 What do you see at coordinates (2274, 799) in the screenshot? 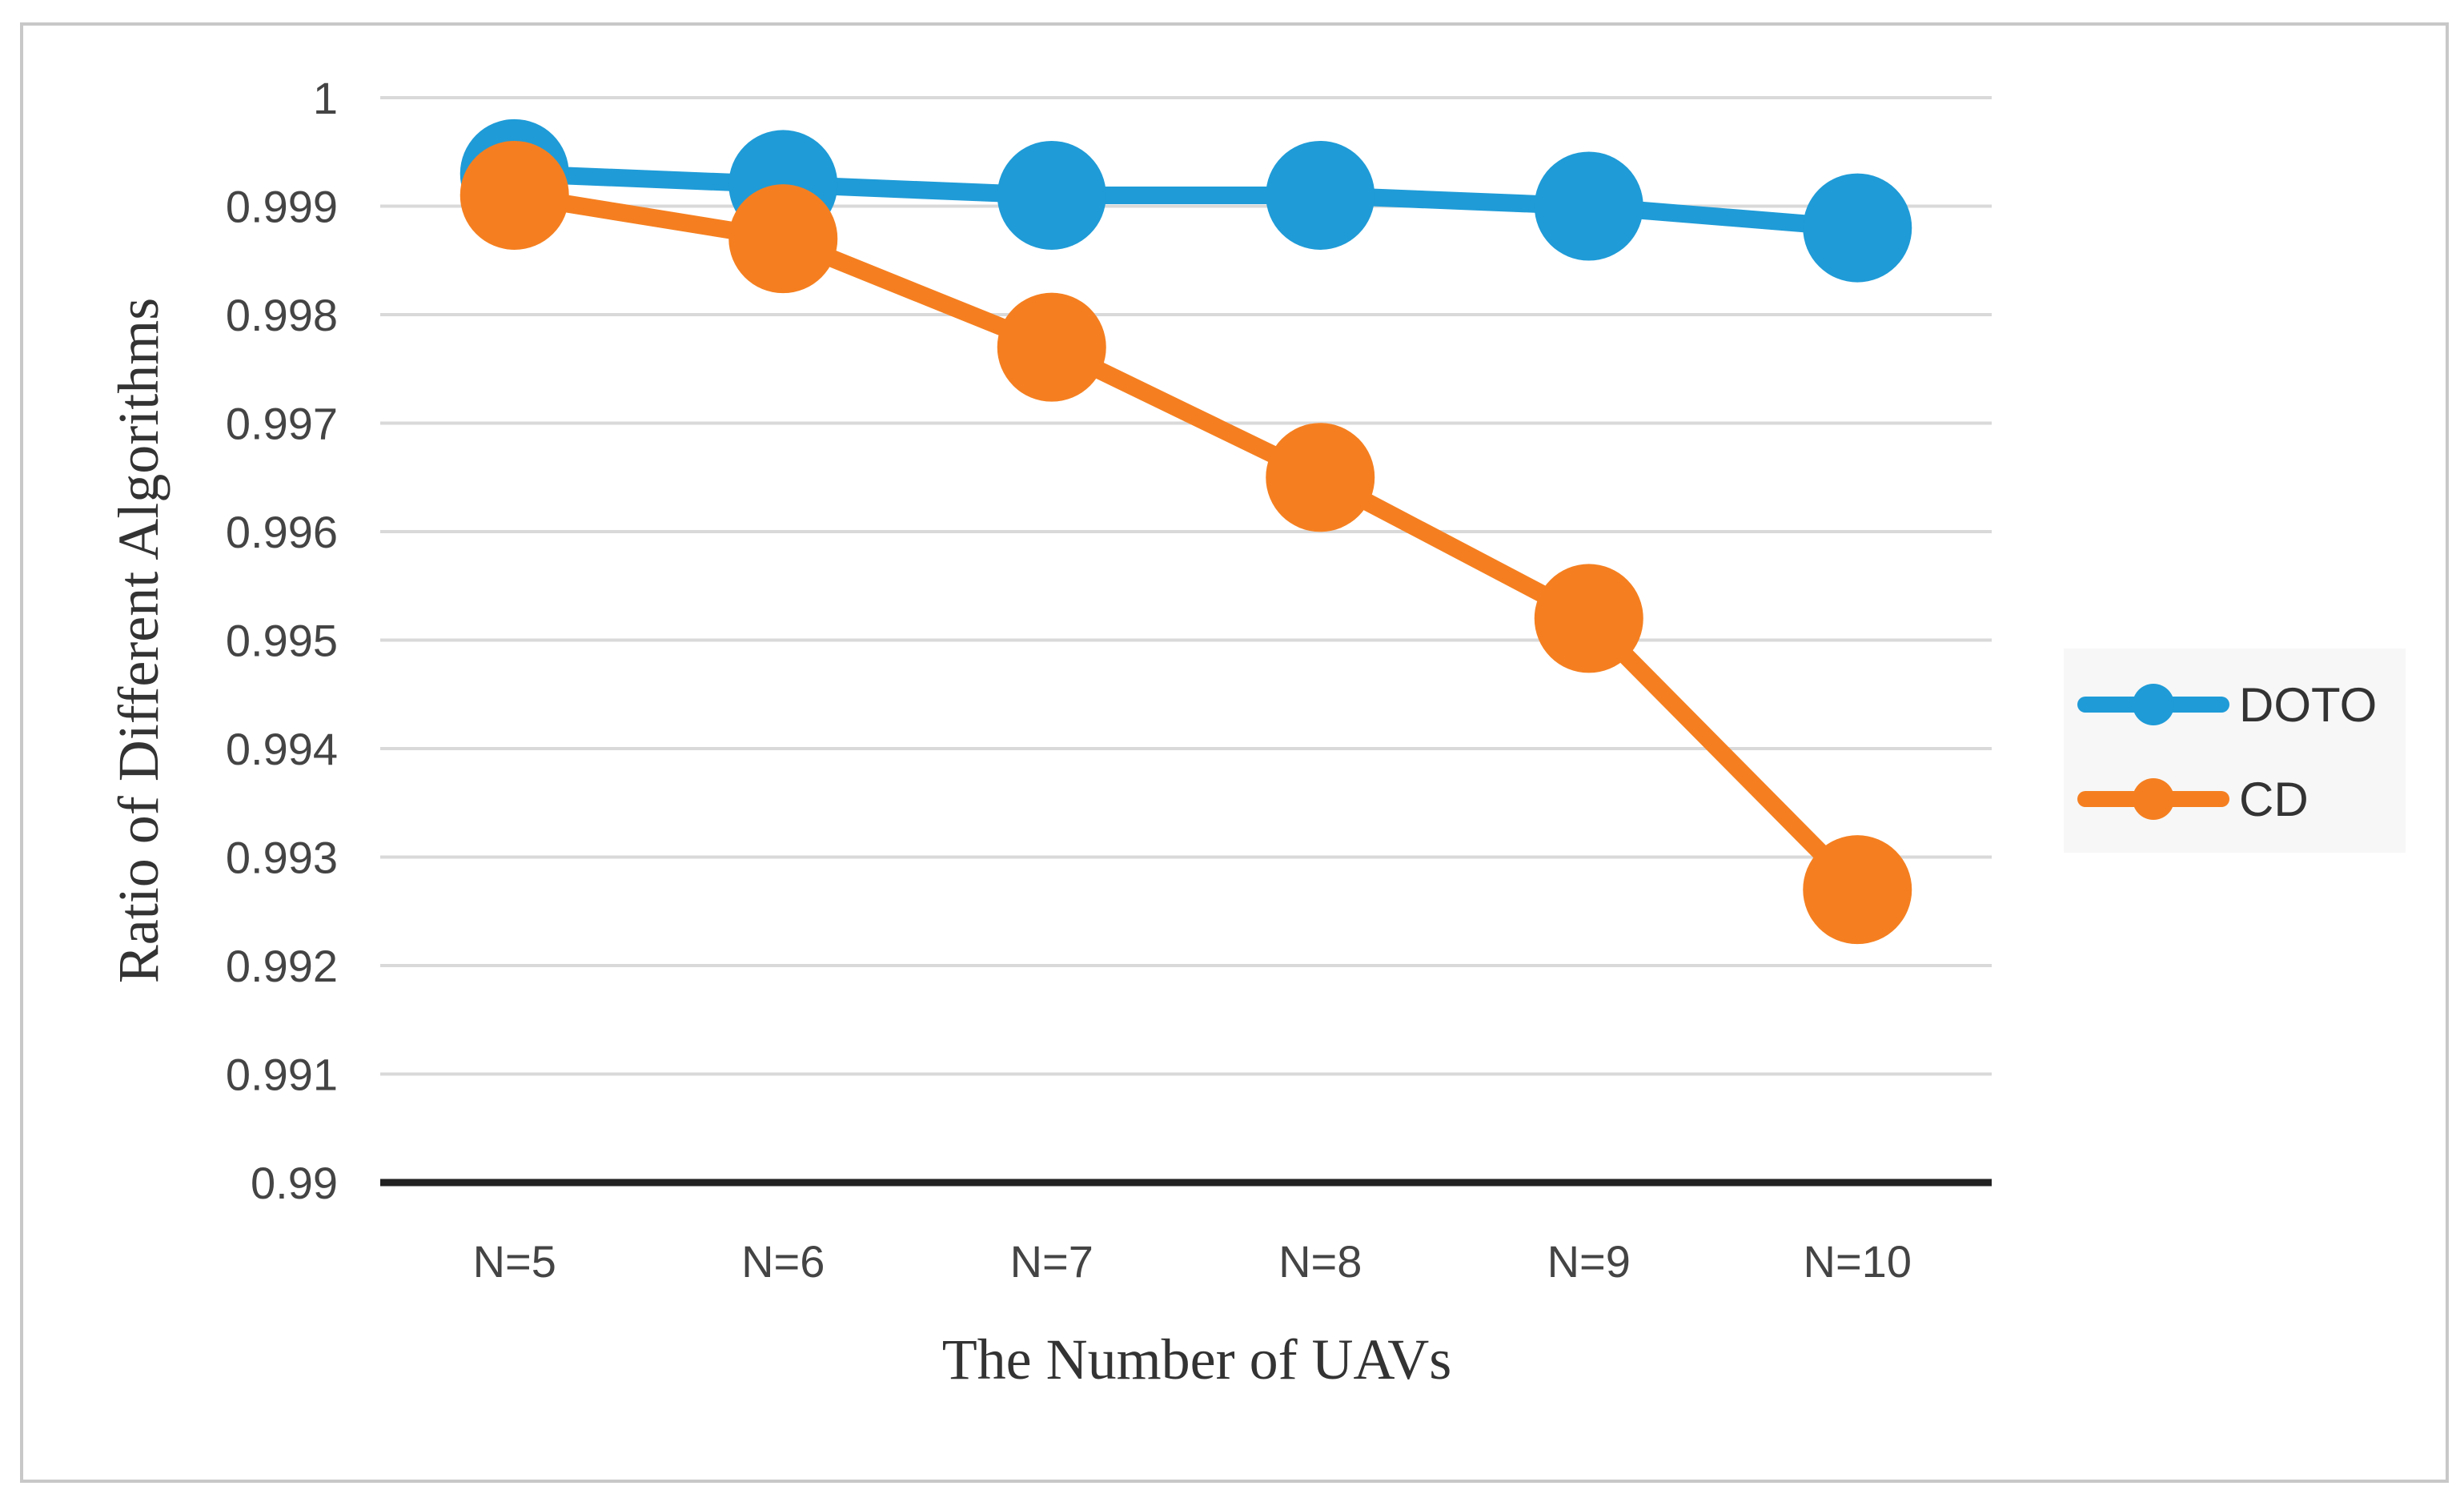
I see `legend-label-cd: CD` at bounding box center [2274, 799].